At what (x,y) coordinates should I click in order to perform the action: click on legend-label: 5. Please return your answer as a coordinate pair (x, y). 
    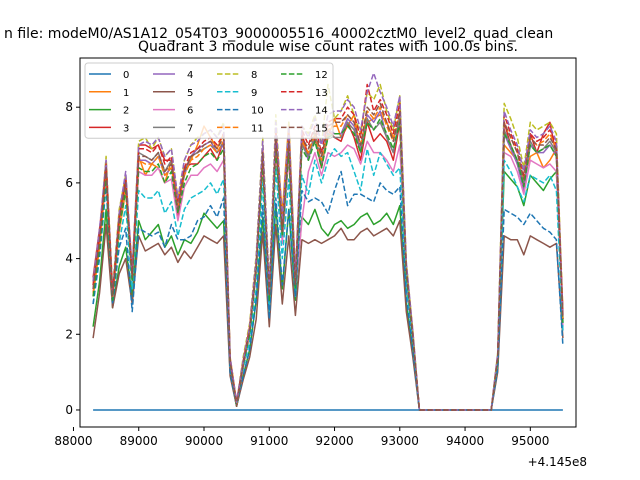
    Looking at the image, I should click on (190, 93).